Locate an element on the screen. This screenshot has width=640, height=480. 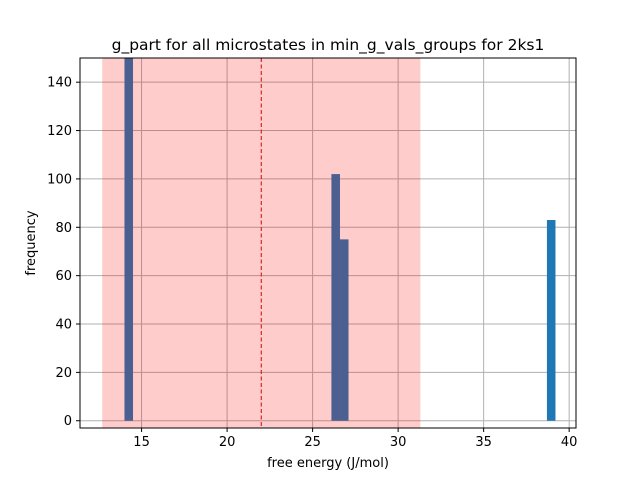
x-tick-label: 20 is located at coordinates (227, 442).